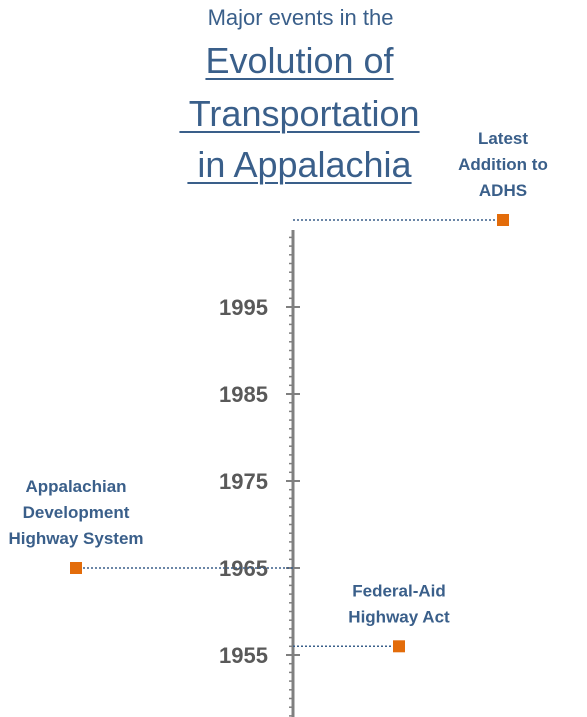  What do you see at coordinates (503, 138) in the screenshot?
I see `event-label-line: Latest` at bounding box center [503, 138].